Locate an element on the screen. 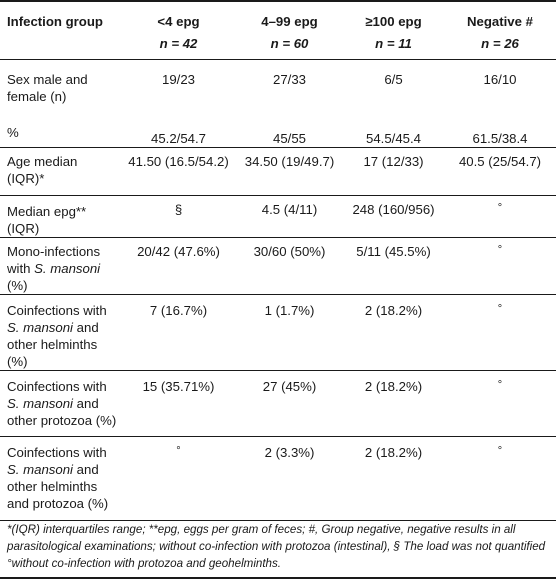 The height and width of the screenshot is (579, 556). row-label-sex: Sex male and female (n) is located at coordinates (47, 88).